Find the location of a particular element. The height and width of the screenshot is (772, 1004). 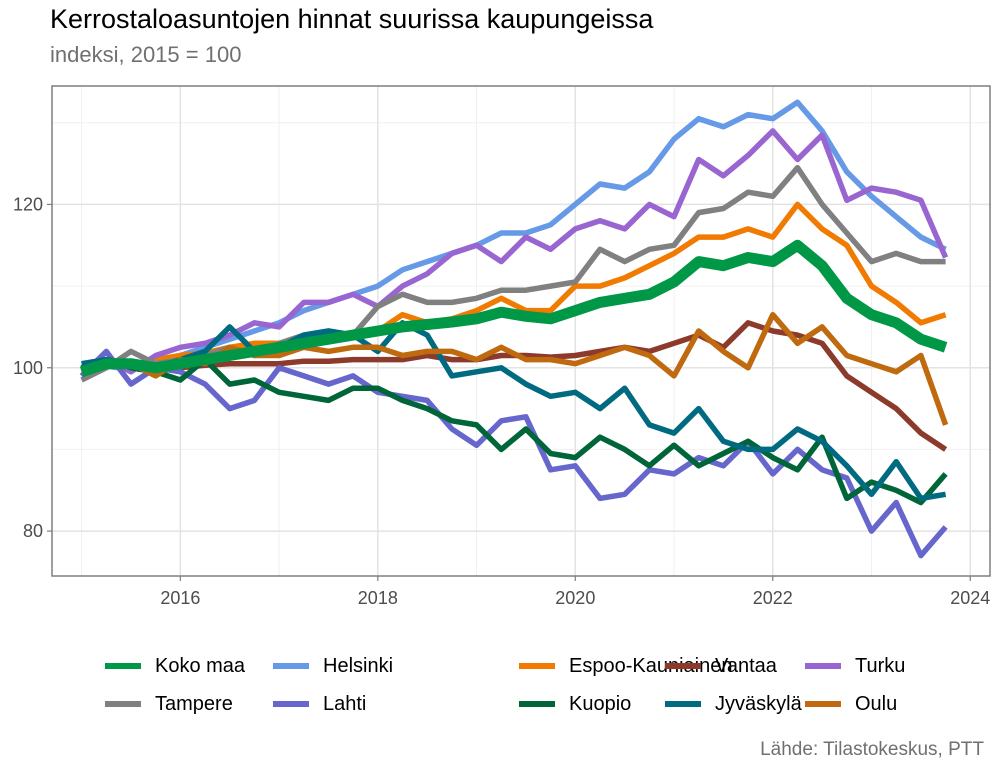

legend-label: Oulu is located at coordinates (876, 703).